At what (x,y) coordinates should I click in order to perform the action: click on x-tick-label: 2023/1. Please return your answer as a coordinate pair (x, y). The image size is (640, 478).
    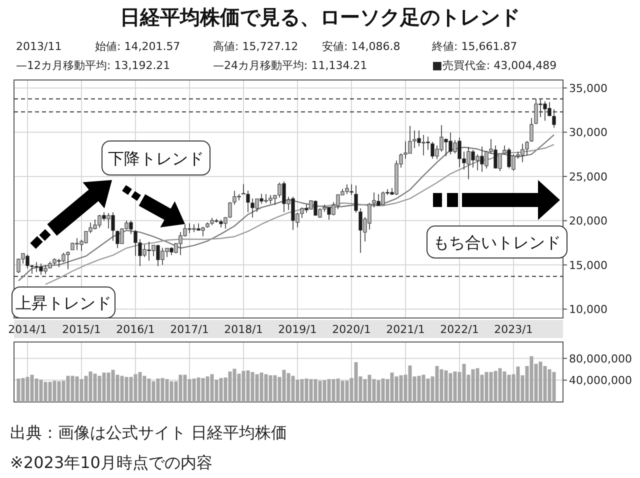
    Looking at the image, I should click on (513, 329).